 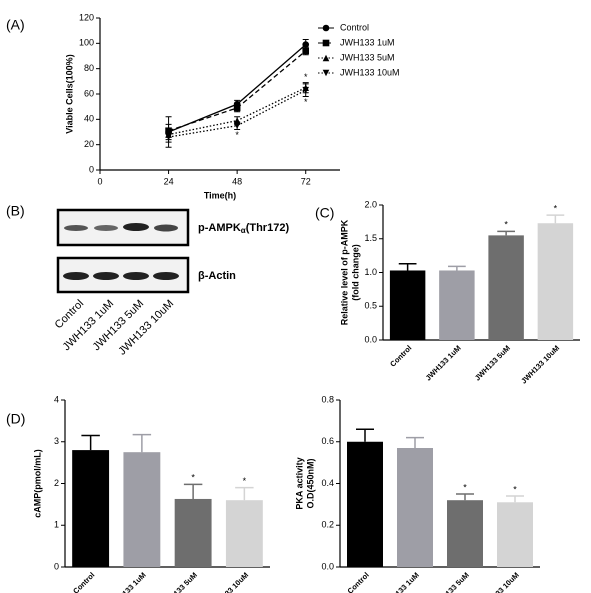 I want to click on y-tick-label: 0.6, so click(x=327, y=441).